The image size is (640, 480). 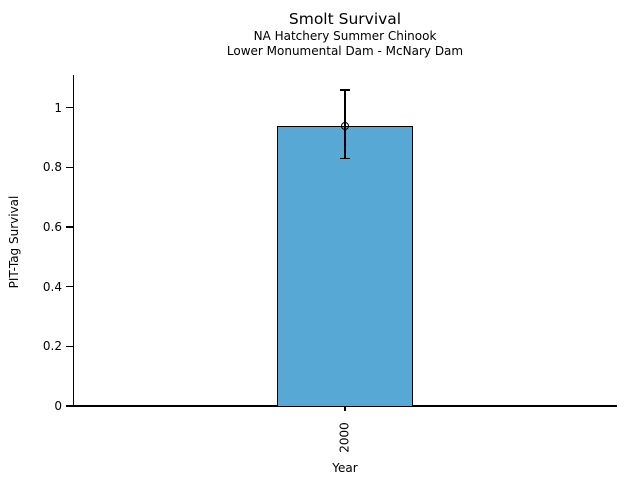 I want to click on y-tick-label: 0.6, so click(x=52, y=227).